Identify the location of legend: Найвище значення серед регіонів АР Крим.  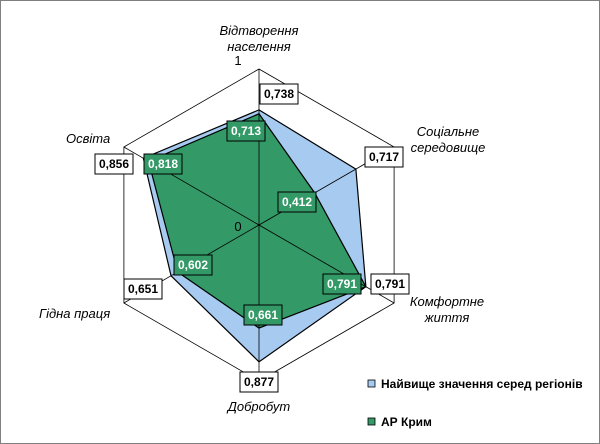
(475, 403).